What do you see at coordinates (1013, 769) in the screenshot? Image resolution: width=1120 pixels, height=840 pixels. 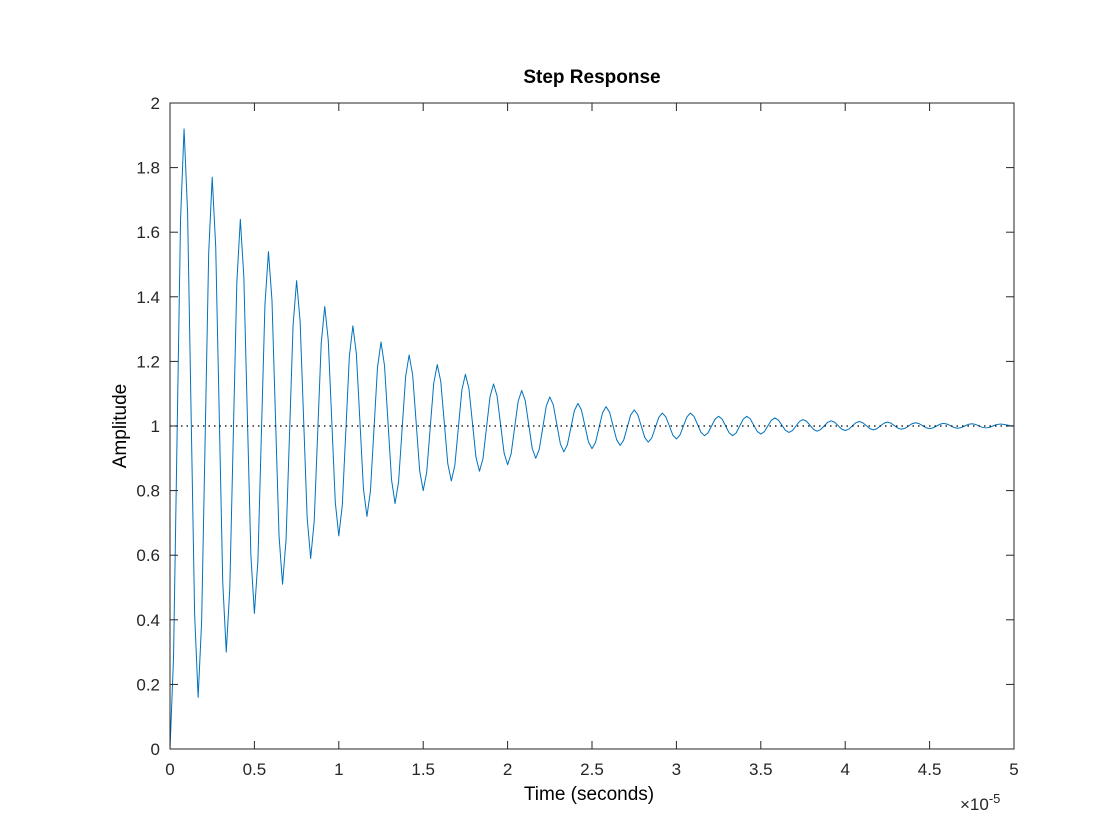 I see `x-tick-label: 5` at bounding box center [1013, 769].